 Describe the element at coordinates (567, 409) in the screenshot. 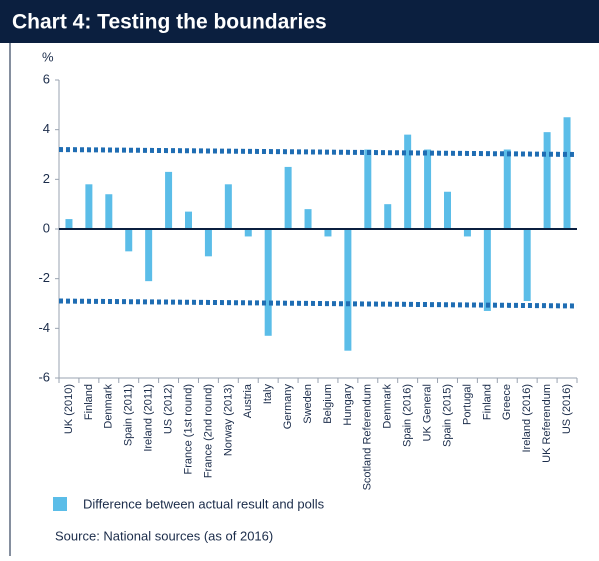

I see `x-tick-label: US (2016)` at that location.